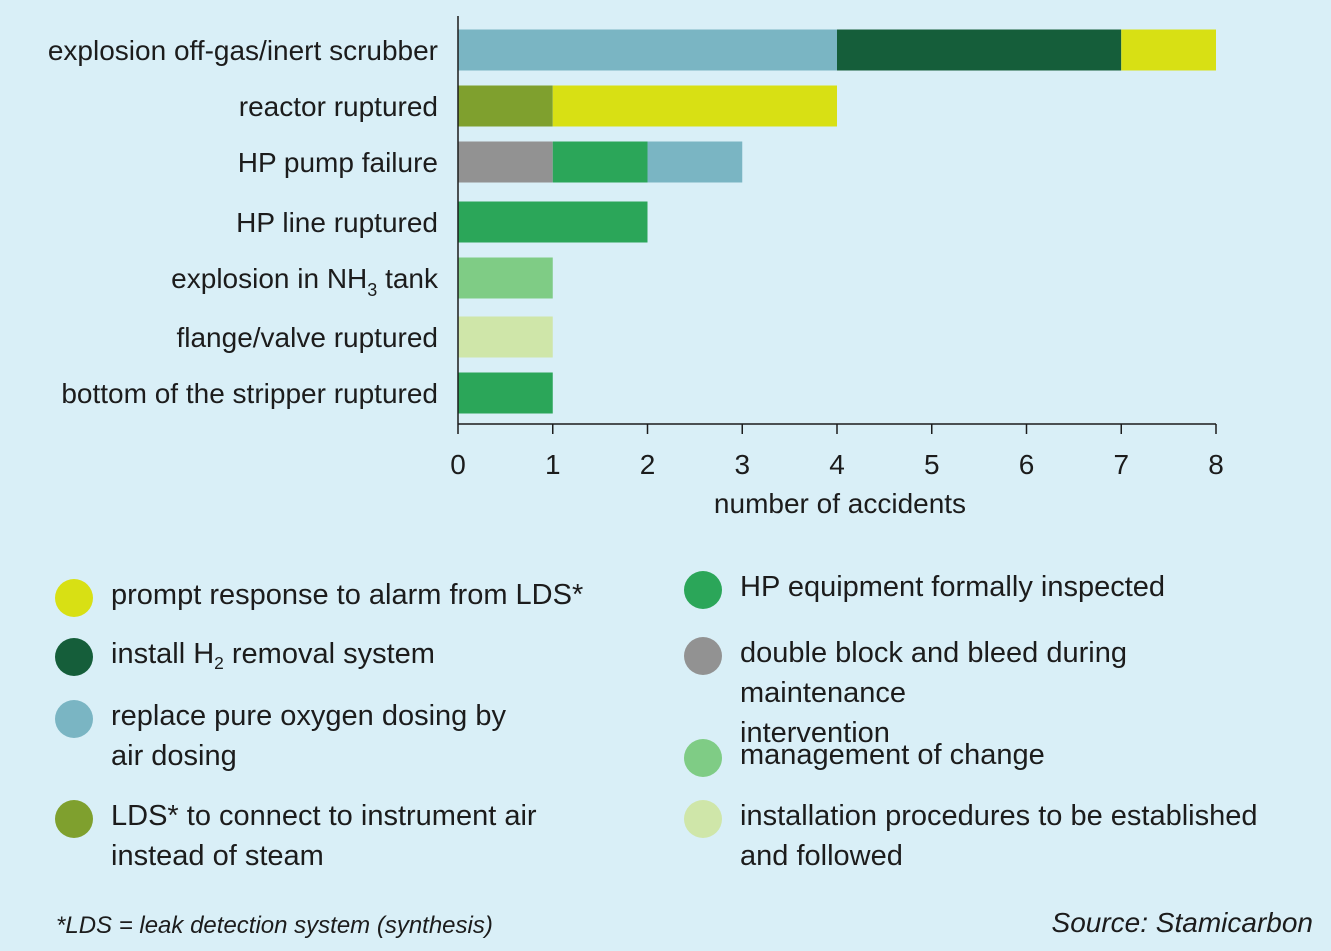 The height and width of the screenshot is (951, 1331). Describe the element at coordinates (458, 464) in the screenshot. I see `x-tick-label: 0` at that location.